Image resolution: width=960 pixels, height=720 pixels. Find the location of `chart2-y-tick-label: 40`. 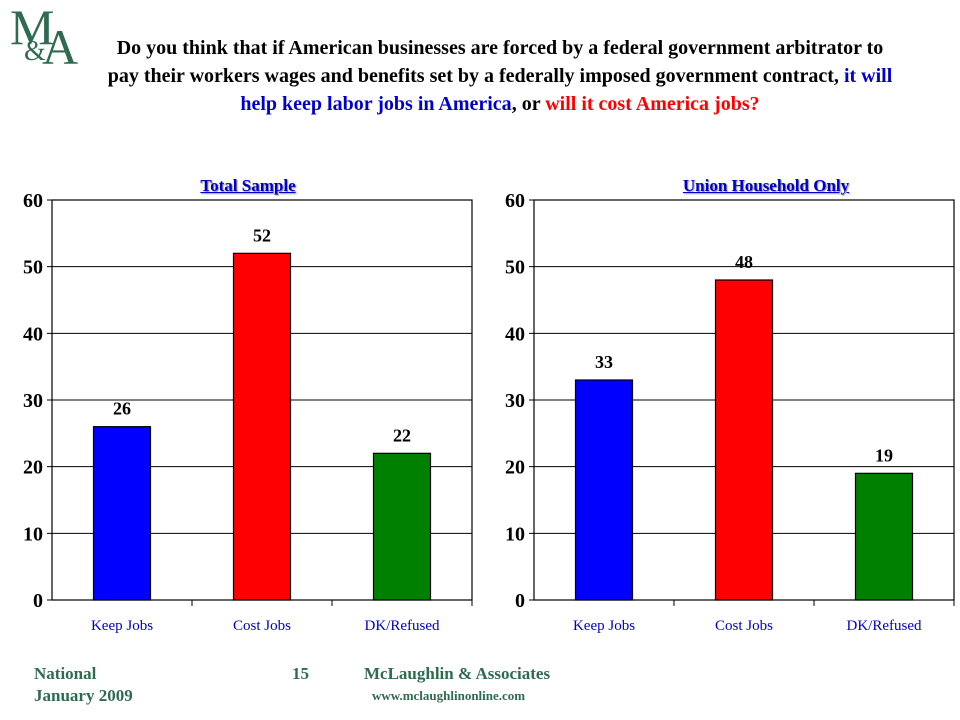

chart2-y-tick-label: 40 is located at coordinates (515, 334).